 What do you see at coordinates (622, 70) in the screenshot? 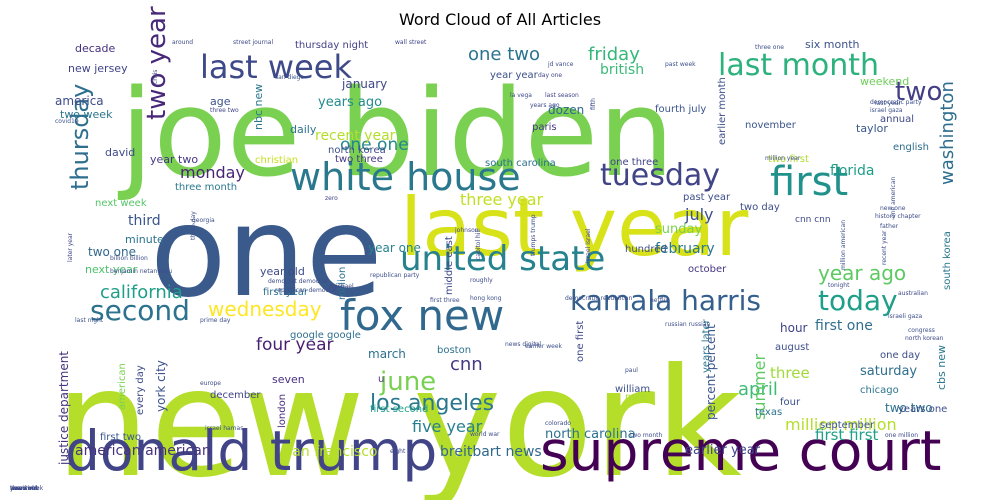
I see `word-british: british` at bounding box center [622, 70].